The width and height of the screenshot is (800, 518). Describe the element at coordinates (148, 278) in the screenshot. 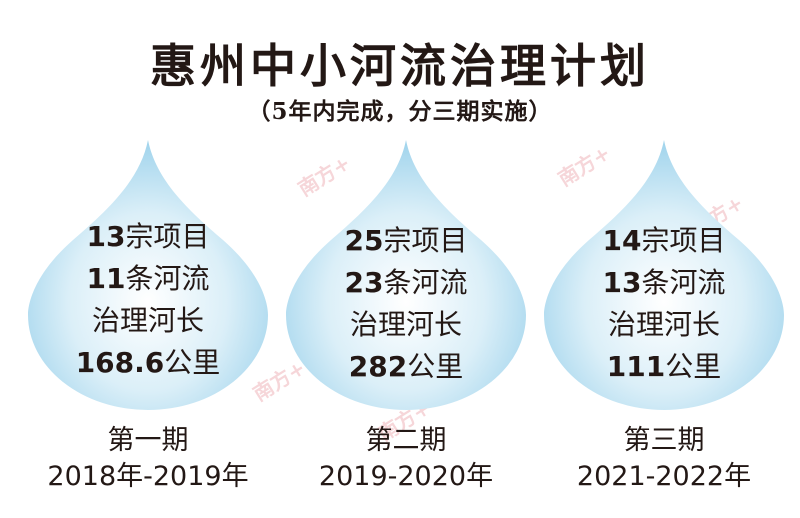

I see `river-count: 11条河流` at that location.